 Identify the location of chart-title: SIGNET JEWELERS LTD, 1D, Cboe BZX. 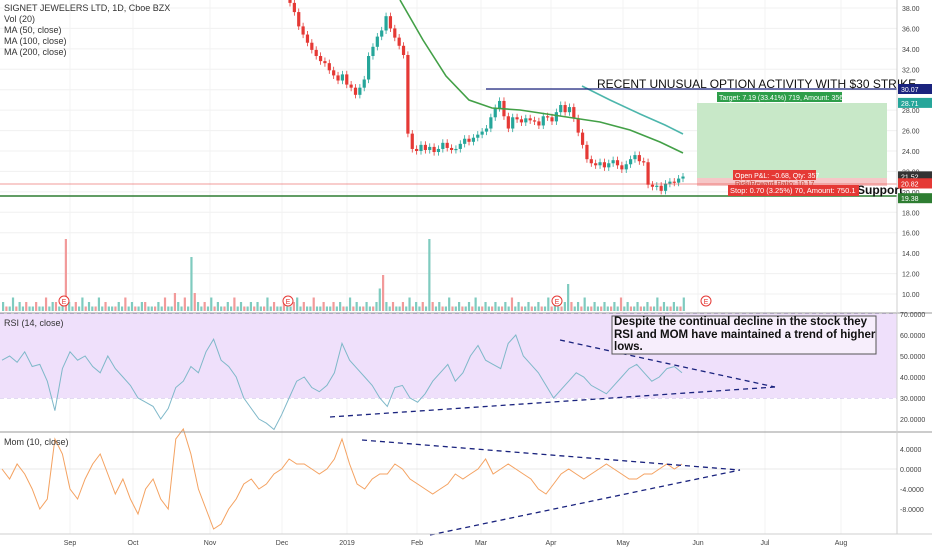
(87, 8).